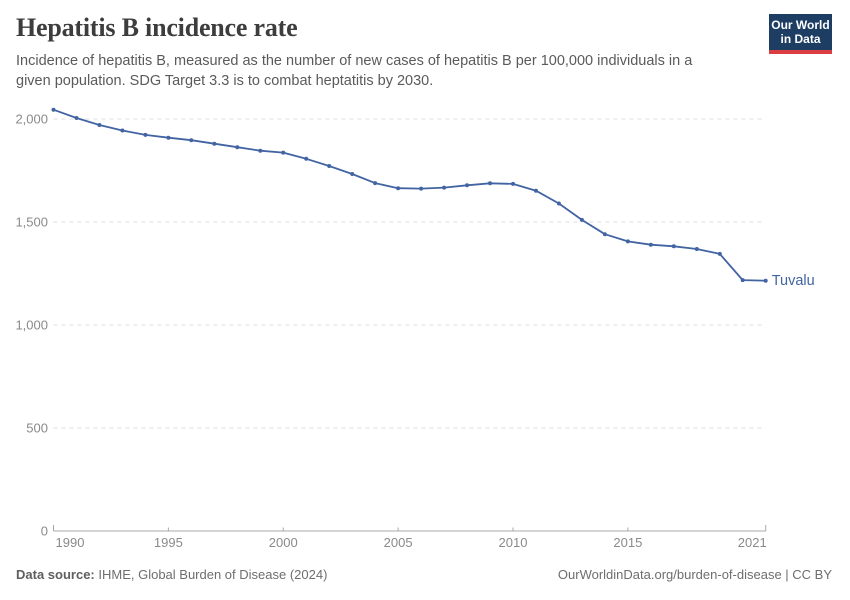 The image size is (850, 600). I want to click on x-axis-tick-label: 2005, so click(398, 542).